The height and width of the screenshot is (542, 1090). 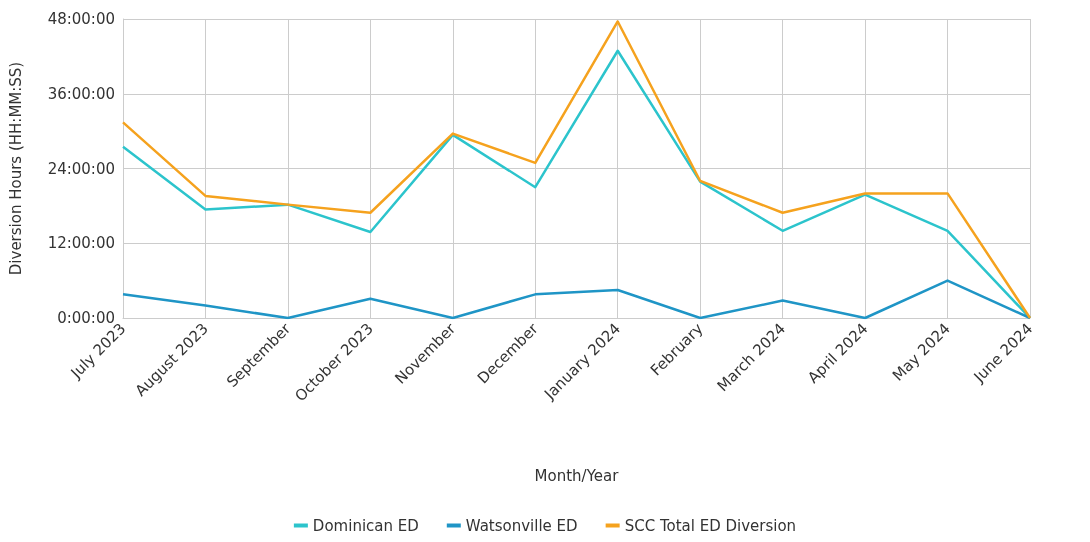 What do you see at coordinates (81, 168) in the screenshot?
I see `y-tick-label: 24:00:00` at bounding box center [81, 168].